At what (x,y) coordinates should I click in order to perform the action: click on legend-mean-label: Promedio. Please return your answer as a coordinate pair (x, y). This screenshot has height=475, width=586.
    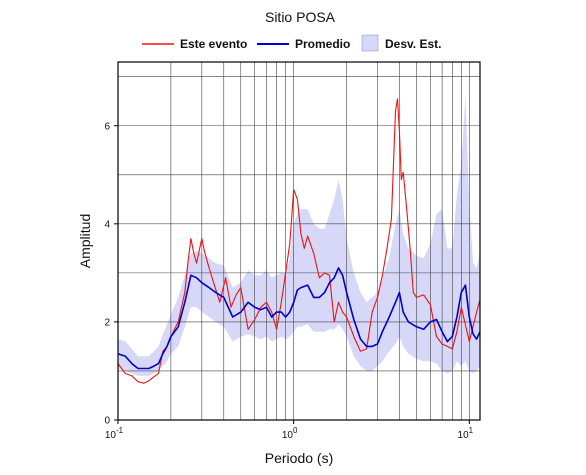
    Looking at the image, I should click on (322, 44).